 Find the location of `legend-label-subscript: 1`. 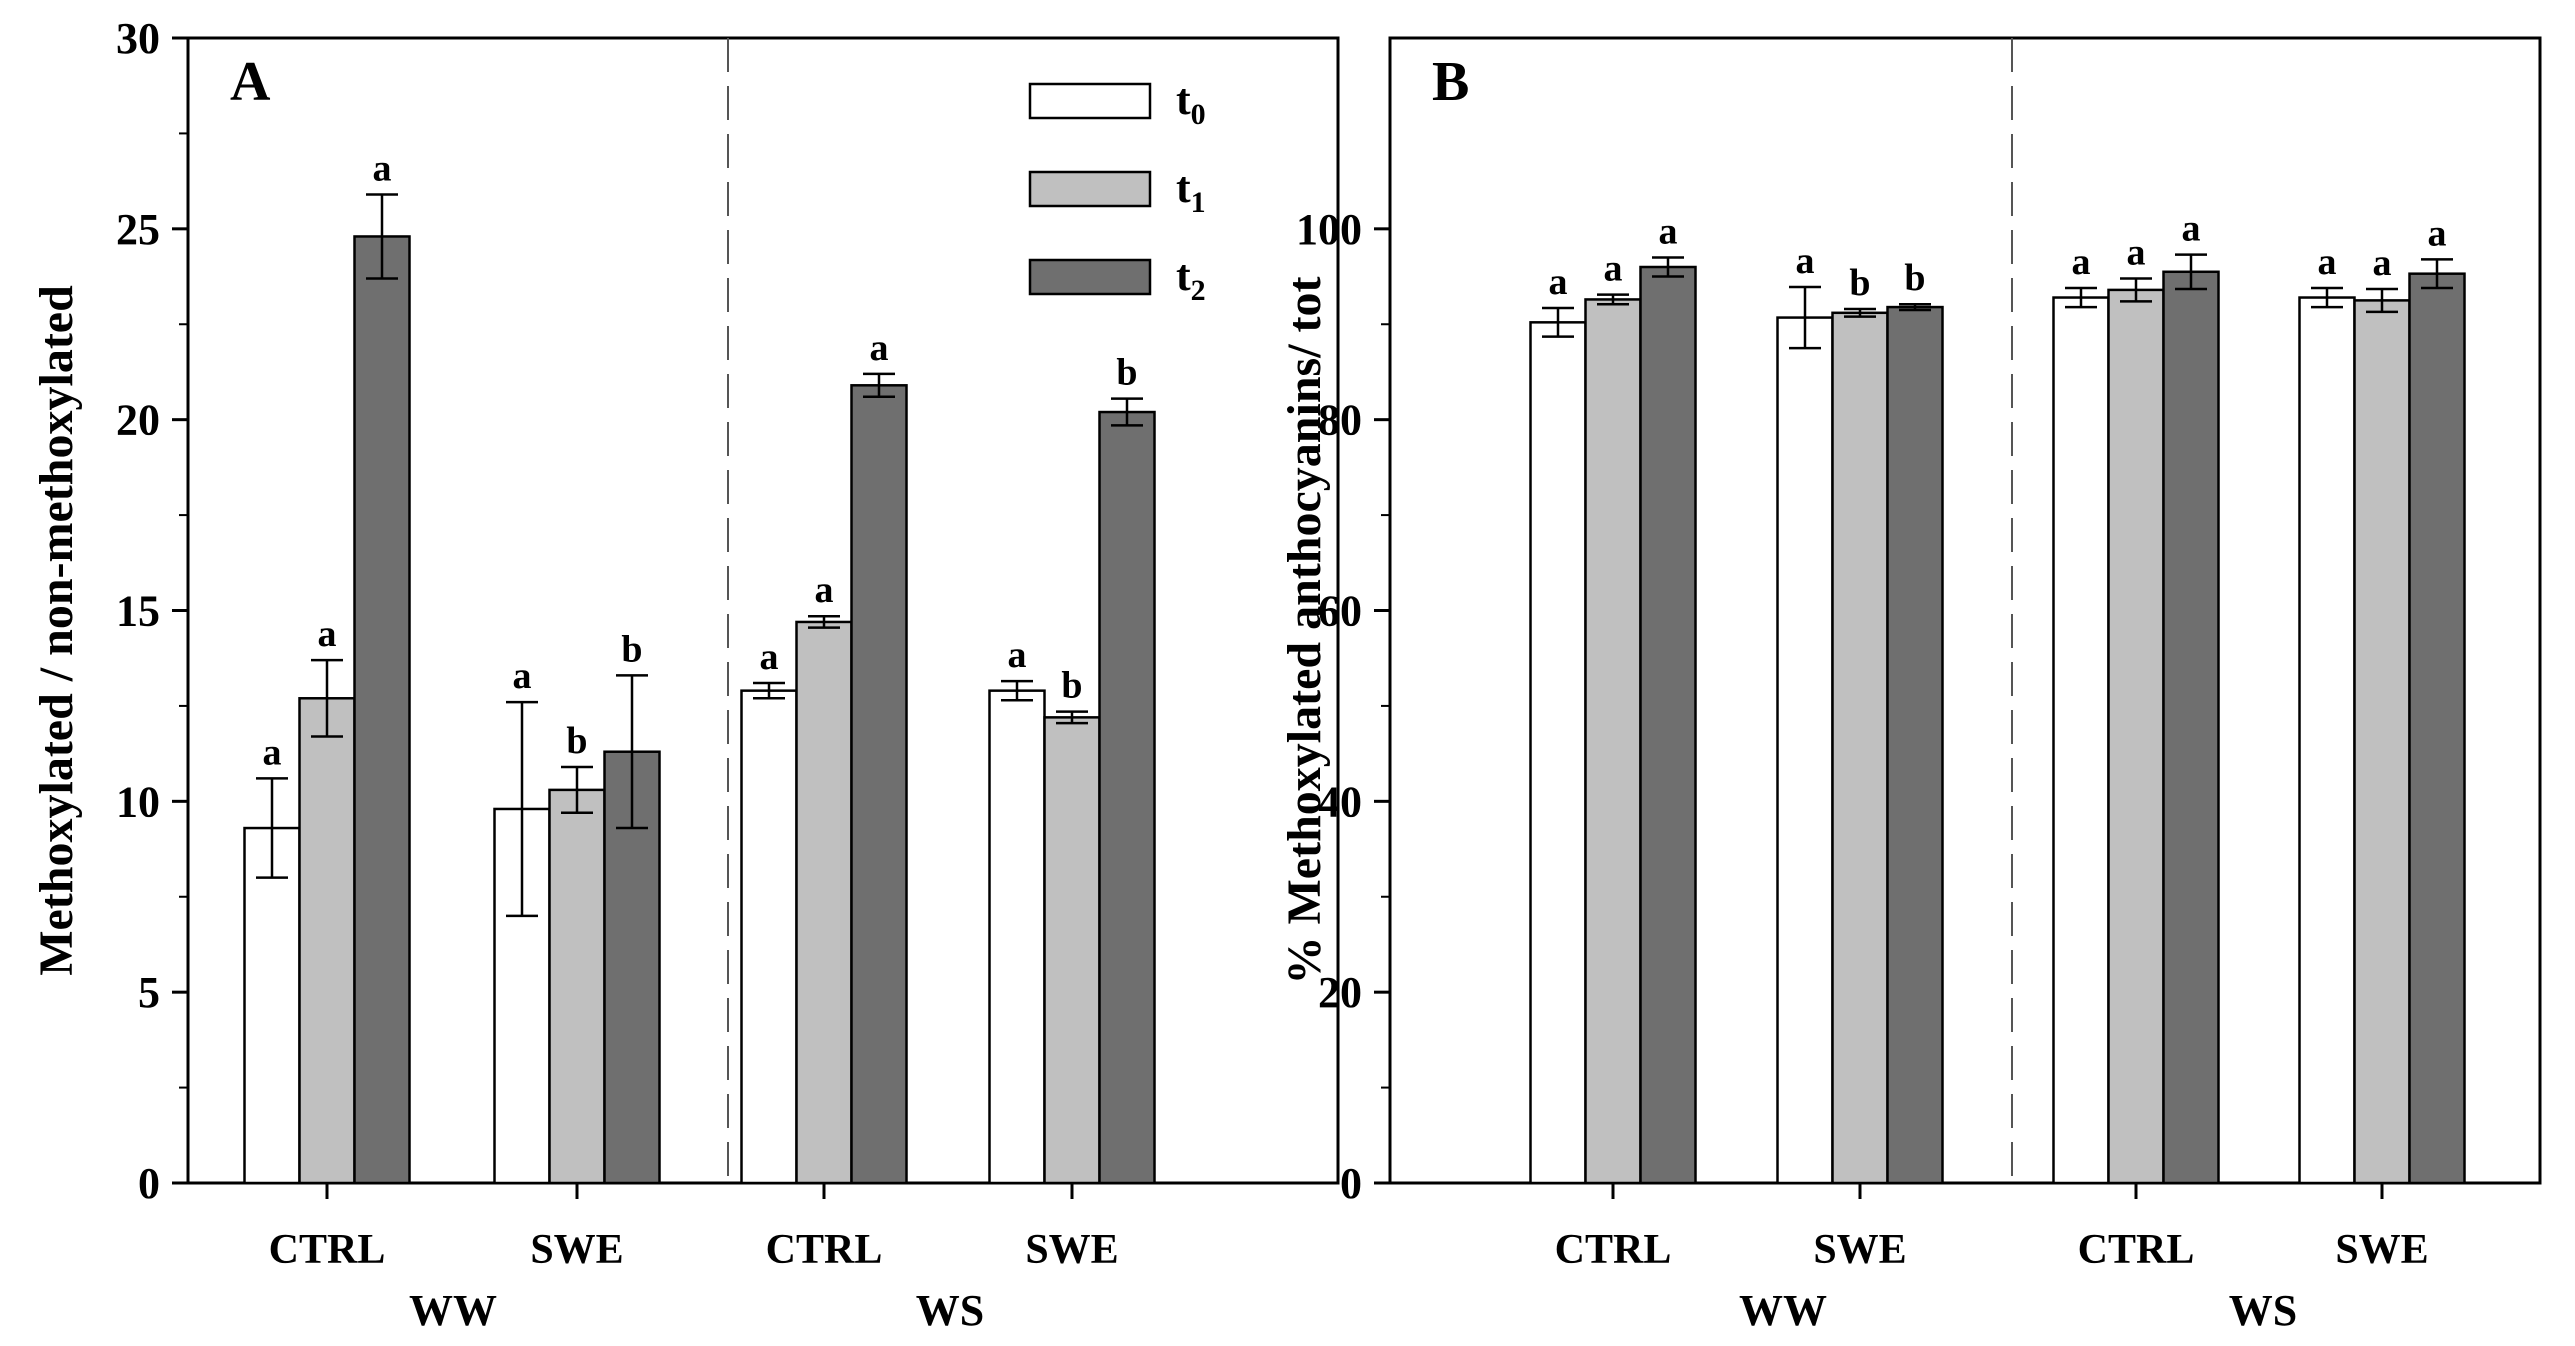

legend-label-subscript: 1 is located at coordinates (1198, 202).